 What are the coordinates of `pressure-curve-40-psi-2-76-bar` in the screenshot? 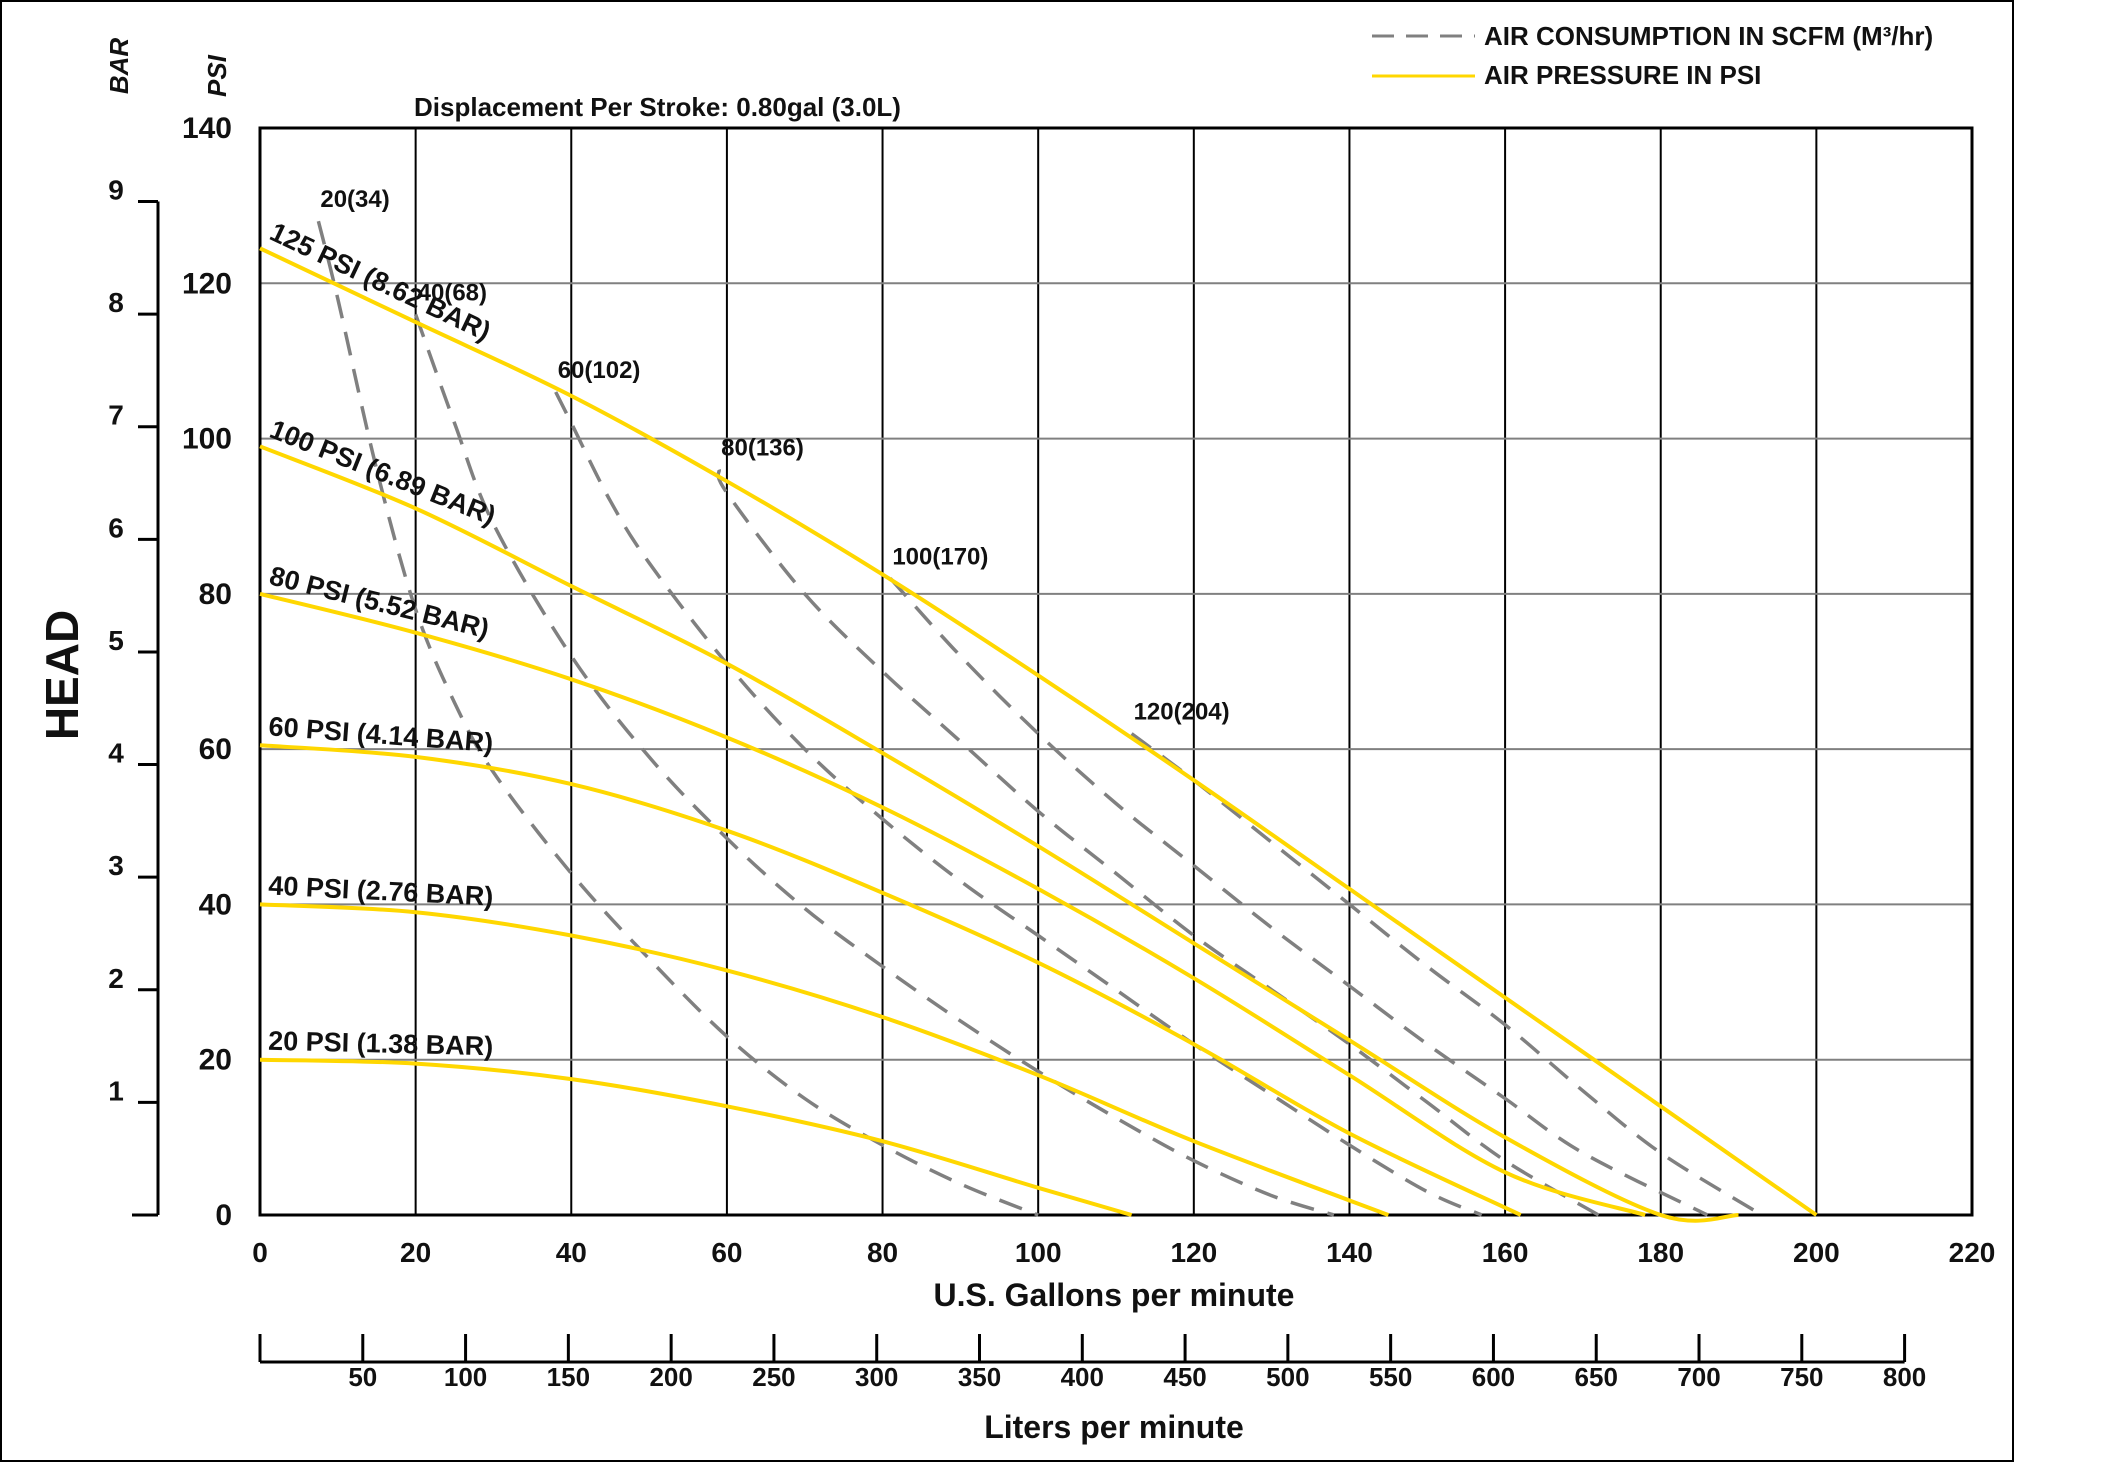 It's located at (824, 1059).